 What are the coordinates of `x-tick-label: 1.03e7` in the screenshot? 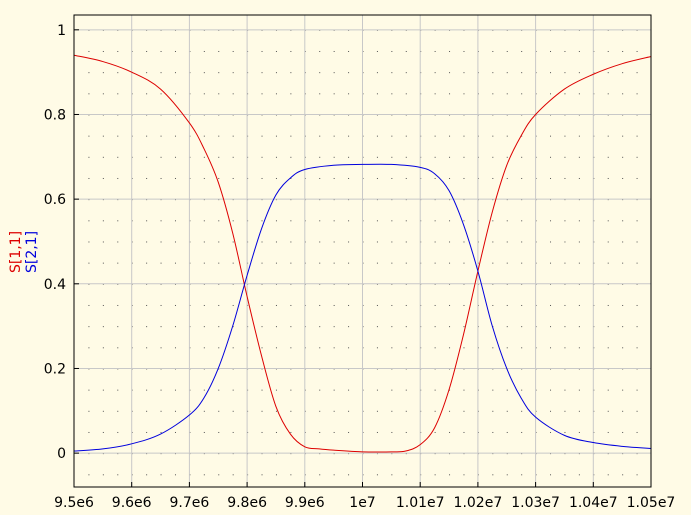 It's located at (535, 503).